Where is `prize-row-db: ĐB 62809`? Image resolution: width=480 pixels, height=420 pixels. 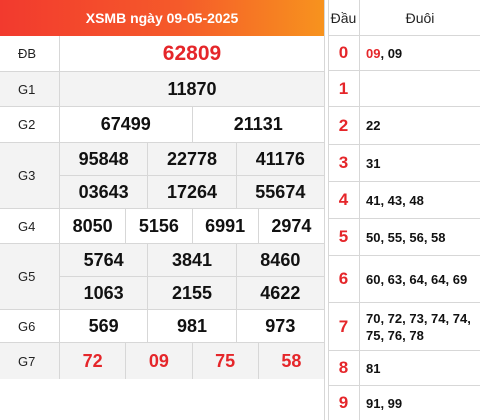
prize-row-db: ĐB 62809 is located at coordinates (162, 54).